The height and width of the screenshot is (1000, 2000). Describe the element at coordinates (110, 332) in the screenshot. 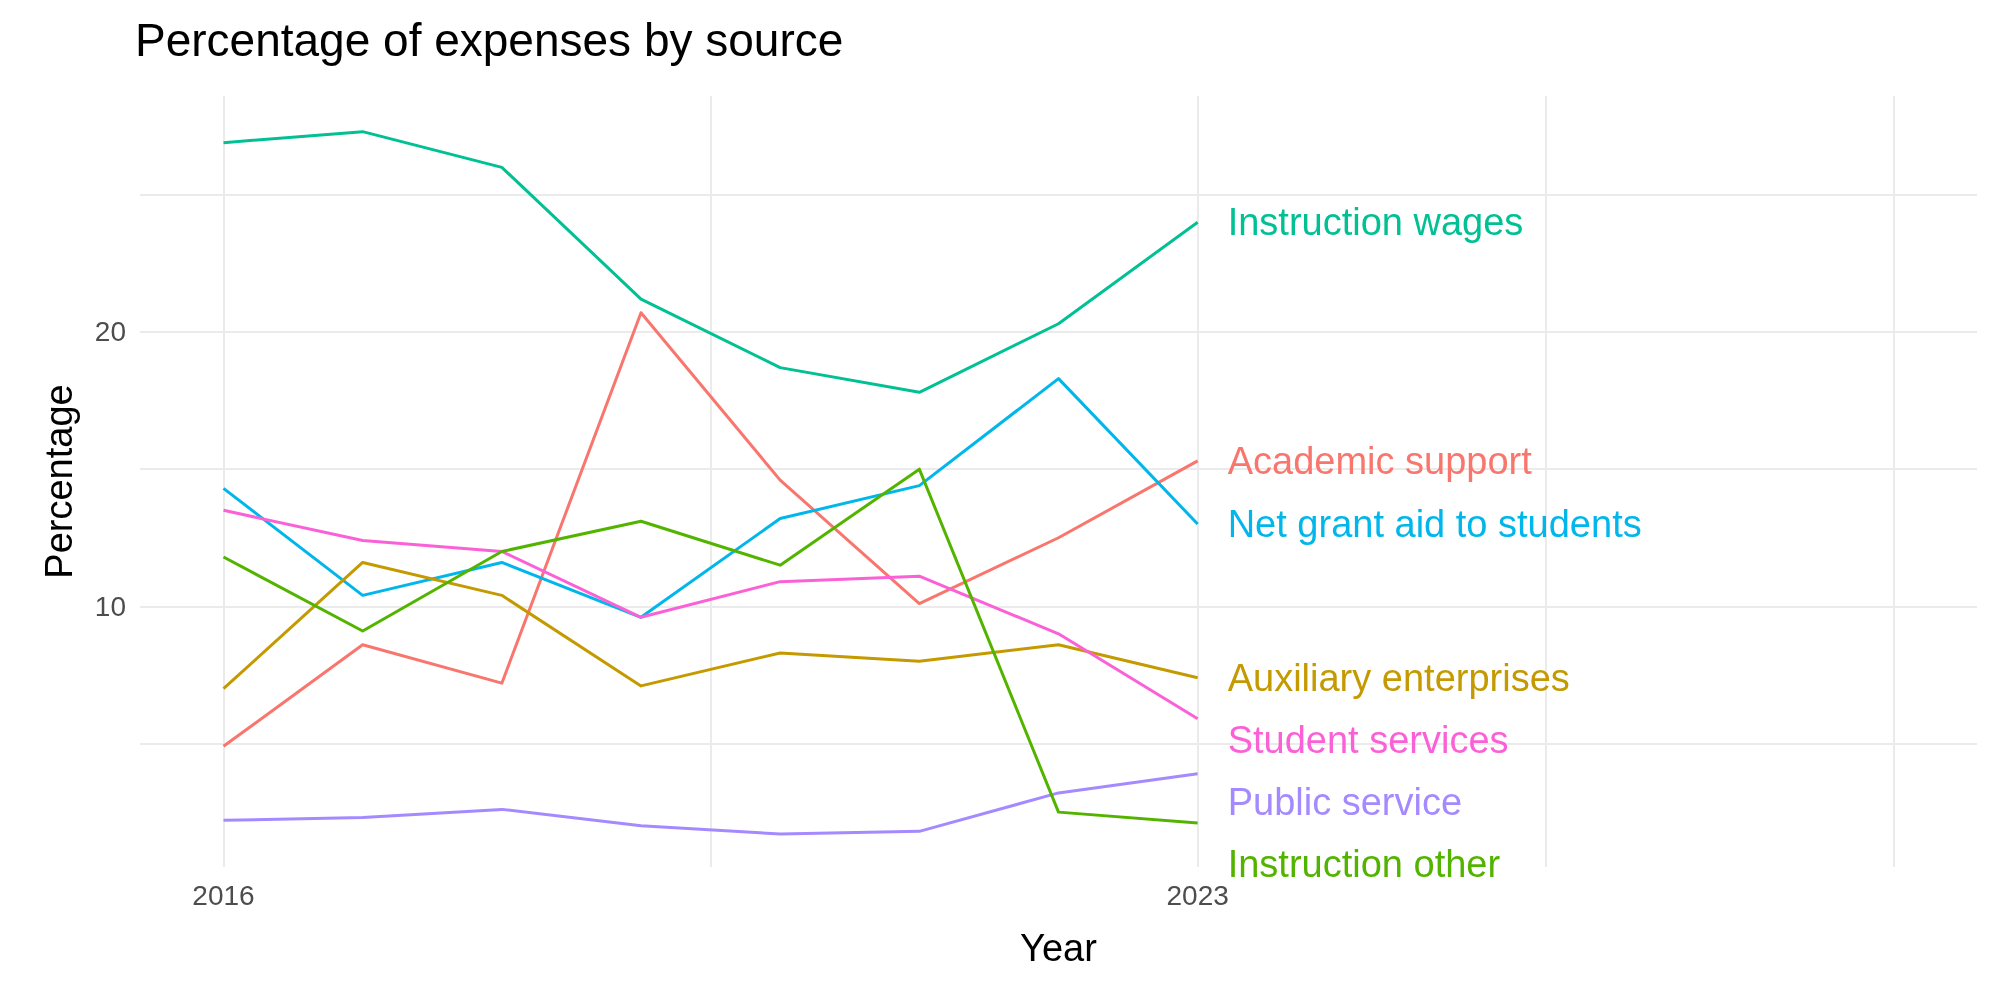

I see `y-tick-label: 20` at that location.